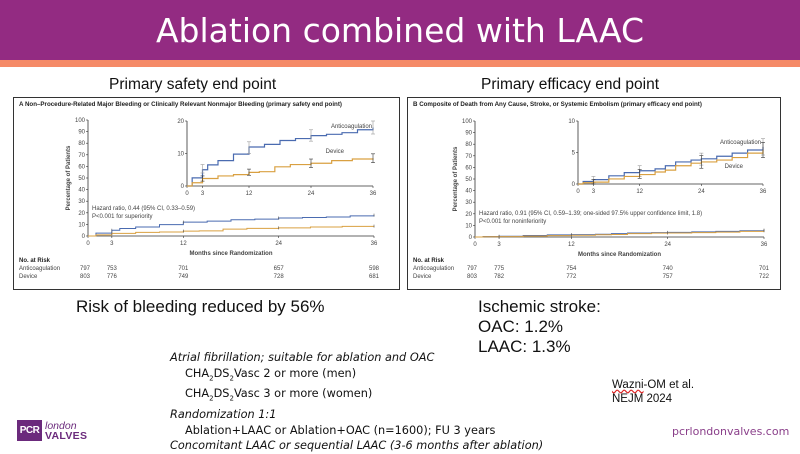  What do you see at coordinates (35, 261) in the screenshot?
I see `at-risk-title: No. at Risk` at bounding box center [35, 261].